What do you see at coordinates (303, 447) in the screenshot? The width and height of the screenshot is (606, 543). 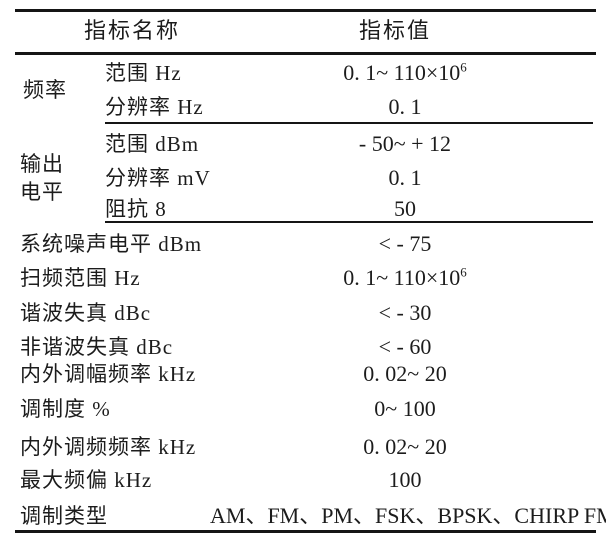 I see `table-row: 内外调频频率 kHz 0. 02~ 20` at bounding box center [303, 447].